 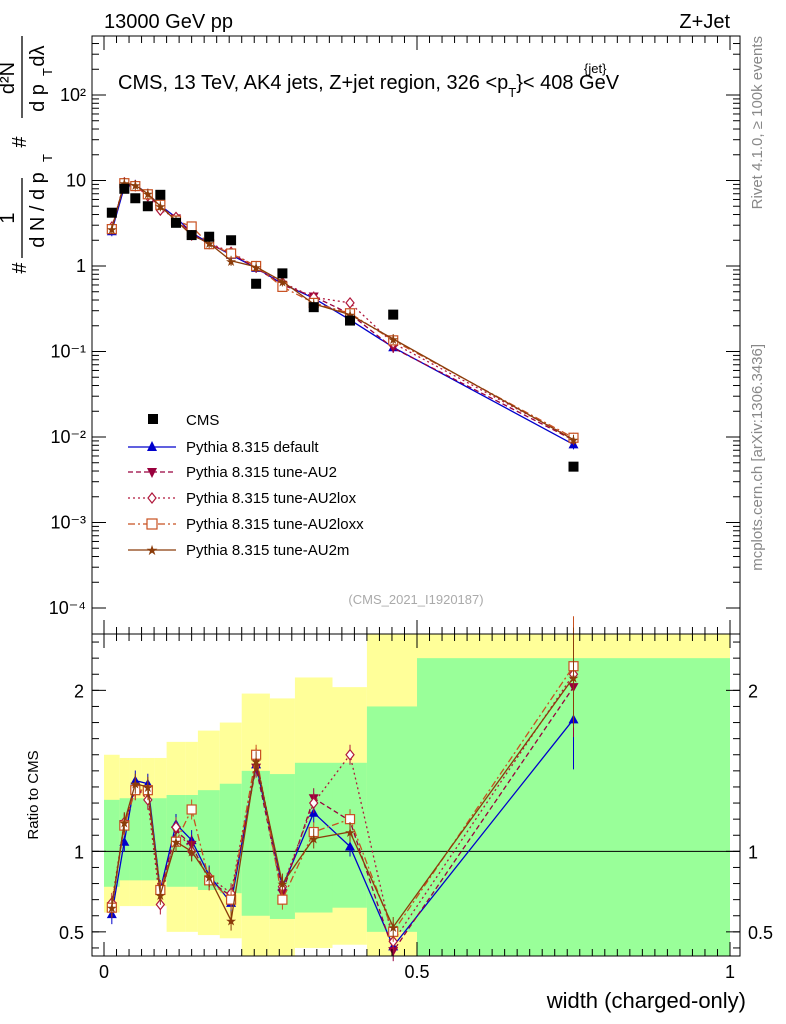 I want to click on legend-label-au2loxx: Pythia 8.315 tune-AU2loxx, so click(x=275, y=524).